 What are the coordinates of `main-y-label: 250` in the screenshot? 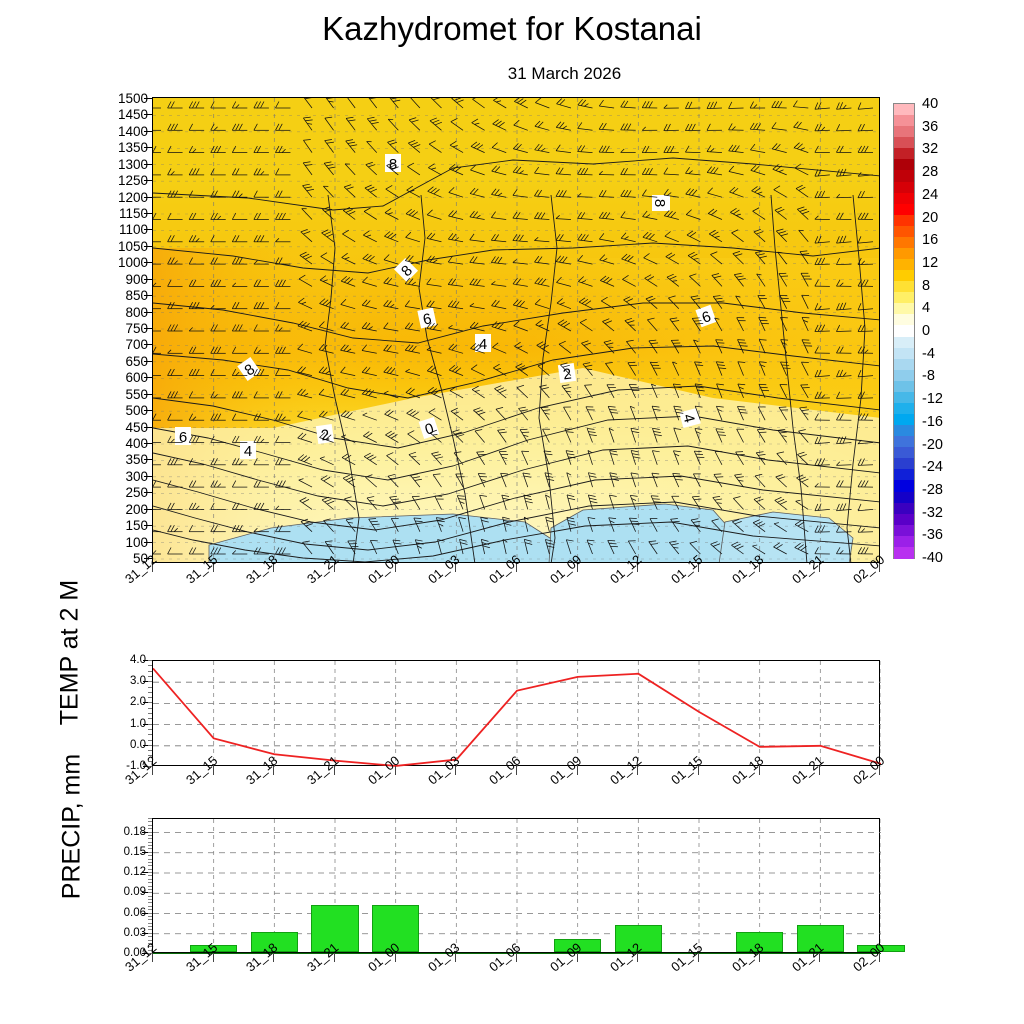 It's located at (136, 493).